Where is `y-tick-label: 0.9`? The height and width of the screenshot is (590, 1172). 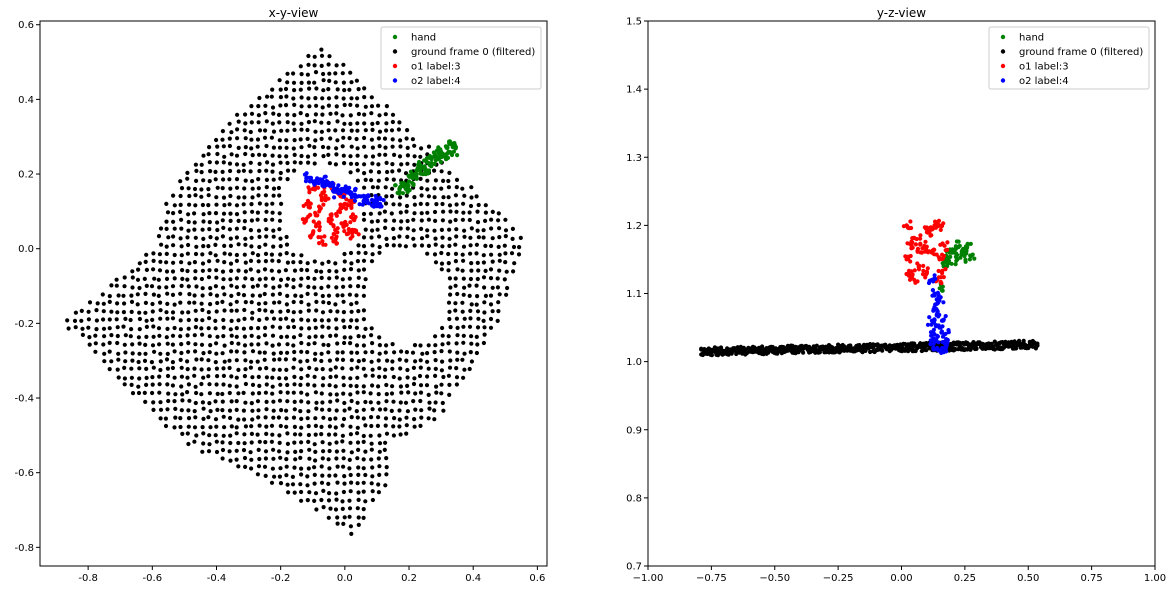 y-tick-label: 0.9 is located at coordinates (634, 430).